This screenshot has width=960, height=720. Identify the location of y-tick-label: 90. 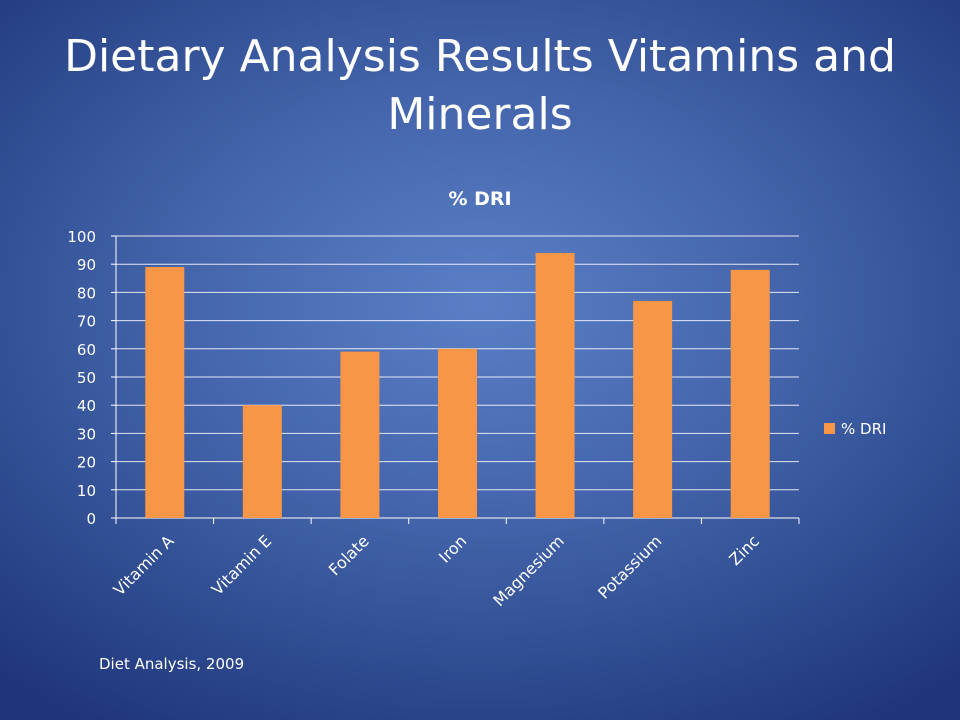
(86, 265).